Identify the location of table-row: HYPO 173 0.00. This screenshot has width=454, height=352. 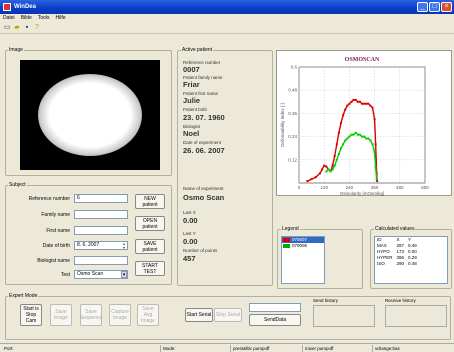
(397, 252).